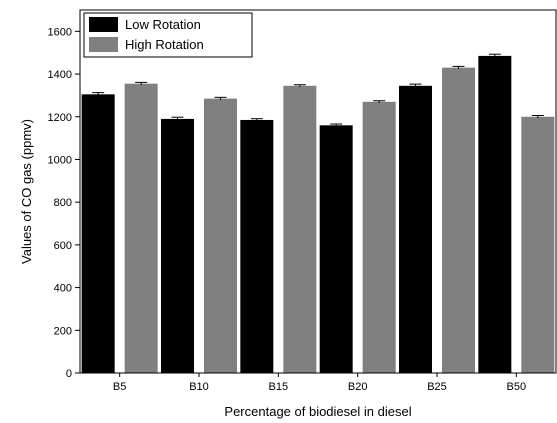 The height and width of the screenshot is (423, 557). What do you see at coordinates (163, 24) in the screenshot?
I see `legend-label-low-rotation: Low Rotation` at bounding box center [163, 24].